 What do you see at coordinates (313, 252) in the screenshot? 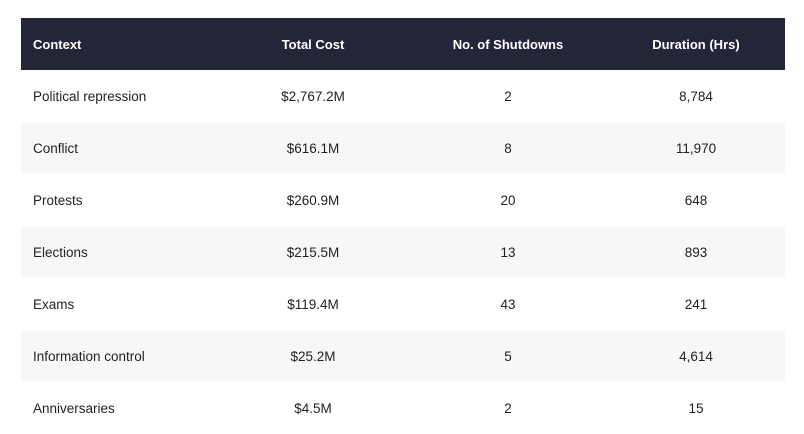
I see `cell-total-cost: $215.5M` at bounding box center [313, 252].